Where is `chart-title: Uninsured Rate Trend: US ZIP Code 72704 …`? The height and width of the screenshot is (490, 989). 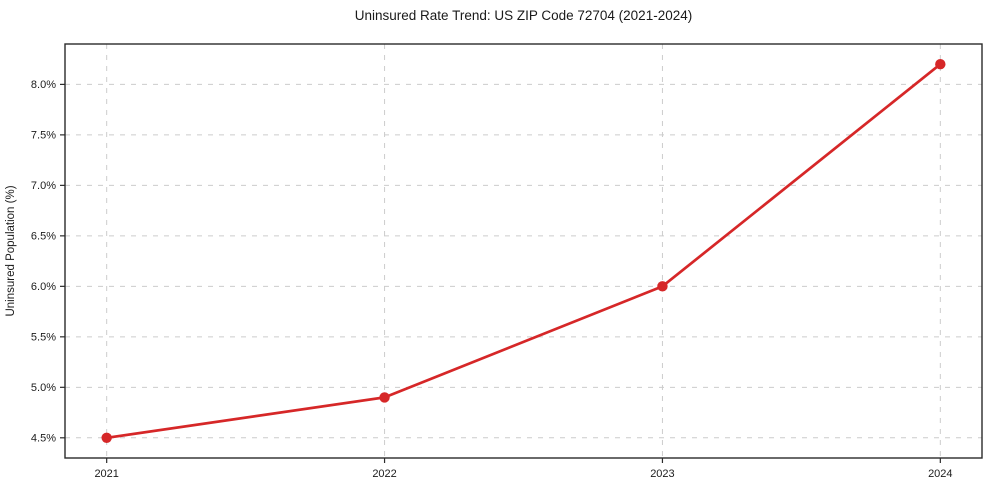
chart-title: Uninsured Rate Trend: US ZIP Code 72704 … is located at coordinates (523, 15).